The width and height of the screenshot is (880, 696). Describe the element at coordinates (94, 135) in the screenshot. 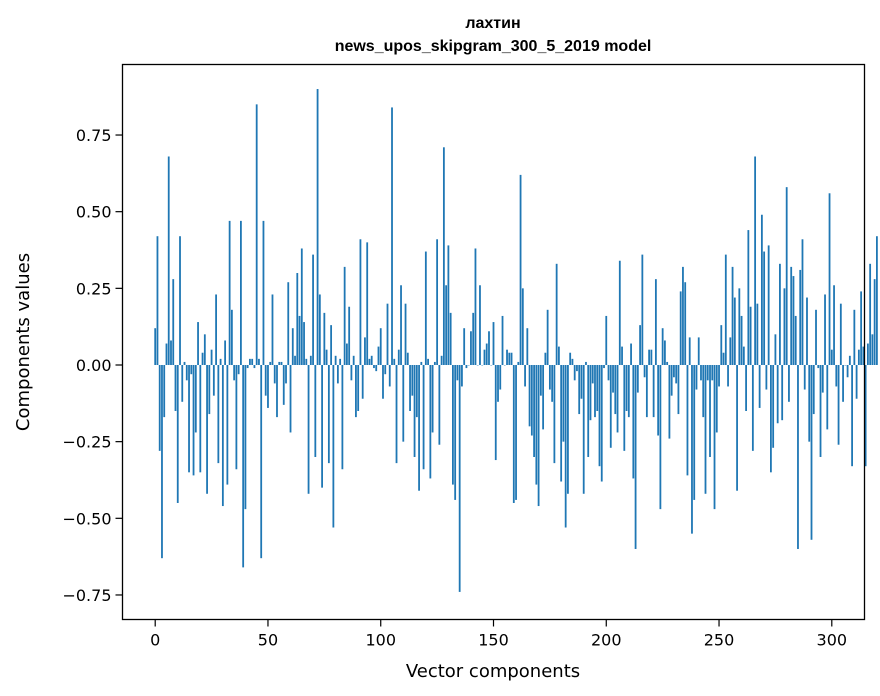

I see `y-tick-label: 0.75` at that location.